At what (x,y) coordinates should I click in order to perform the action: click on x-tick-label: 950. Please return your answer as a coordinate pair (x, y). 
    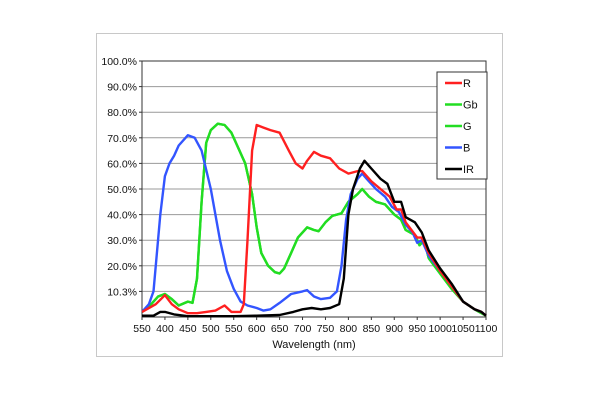
    Looking at the image, I should click on (417, 329).